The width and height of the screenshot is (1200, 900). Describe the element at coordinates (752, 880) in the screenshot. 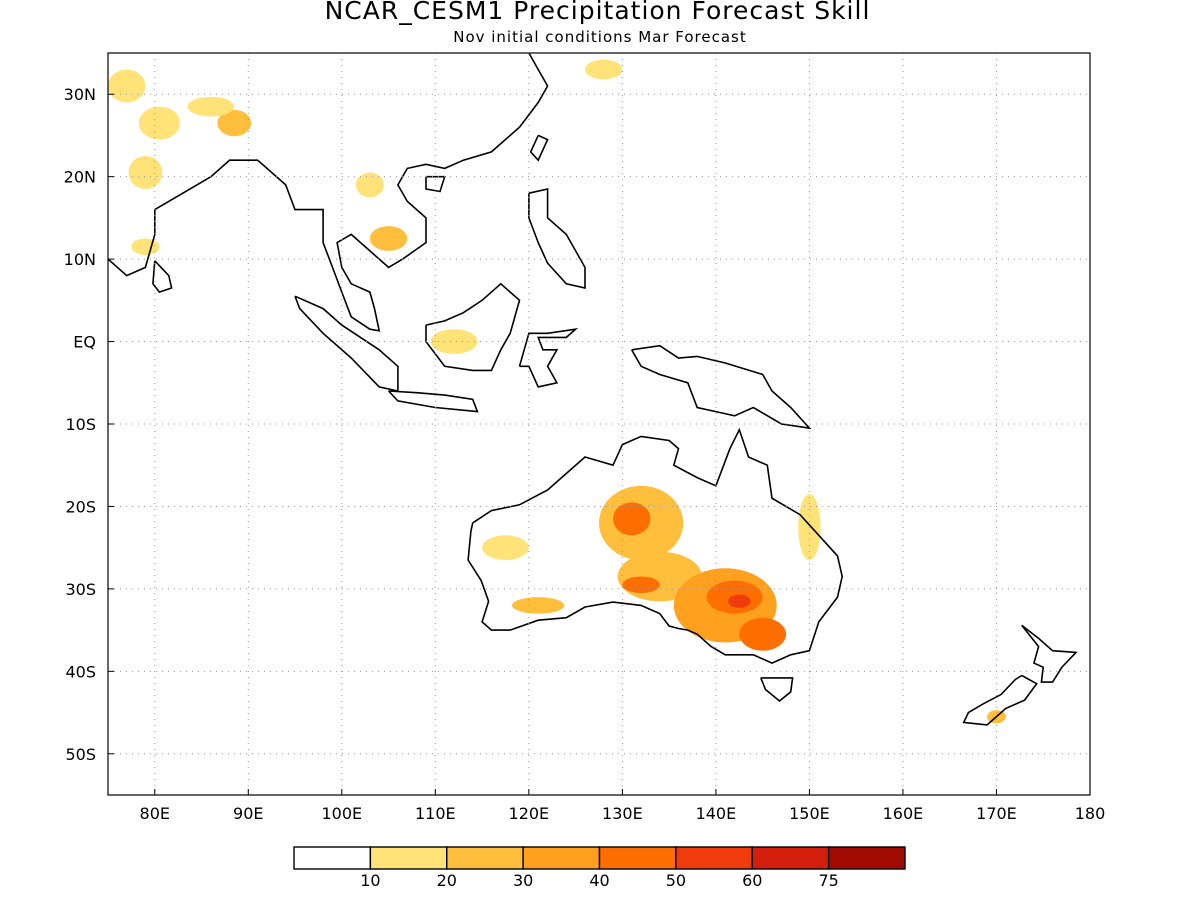

I see `colorbar-level-label: 60` at that location.